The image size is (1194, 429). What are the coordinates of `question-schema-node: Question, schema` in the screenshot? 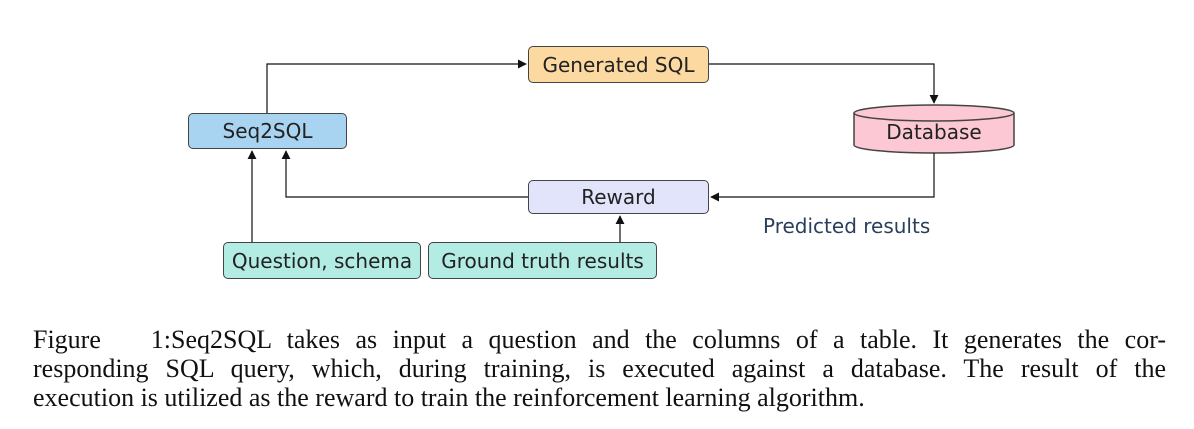 It's located at (322, 260).